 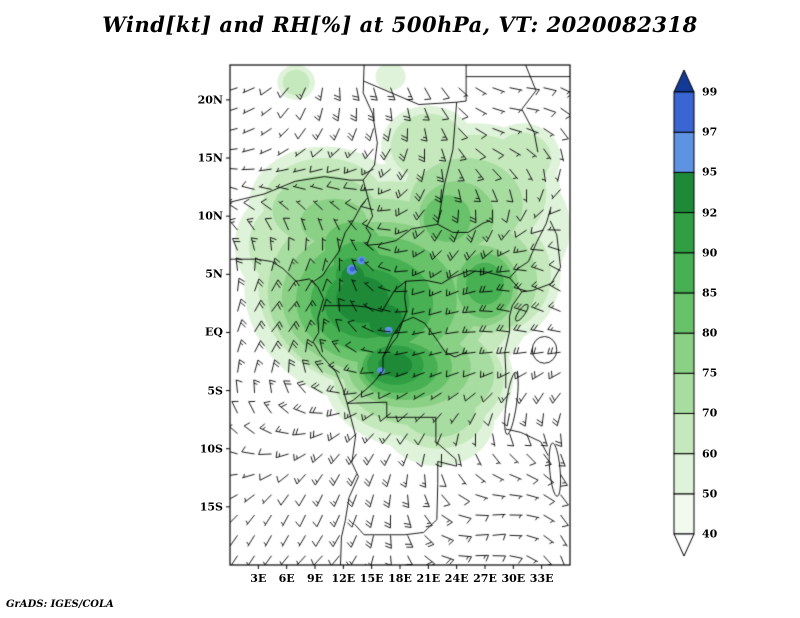 What do you see at coordinates (710, 132) in the screenshot?
I see `colorbar-level-label: 97` at bounding box center [710, 132].